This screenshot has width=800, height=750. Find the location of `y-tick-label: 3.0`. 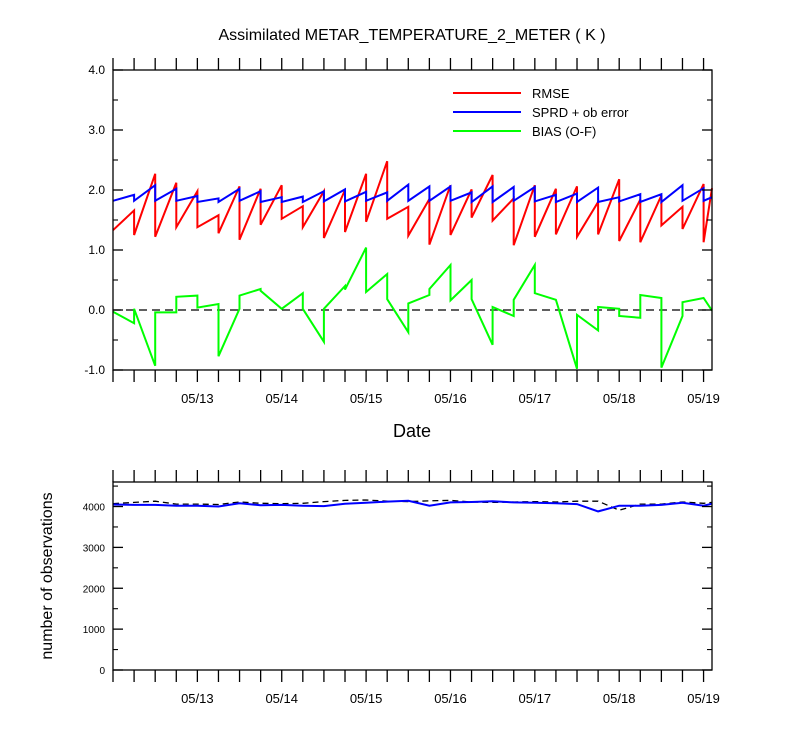

y-tick-label: 3.0 is located at coordinates (96, 130).